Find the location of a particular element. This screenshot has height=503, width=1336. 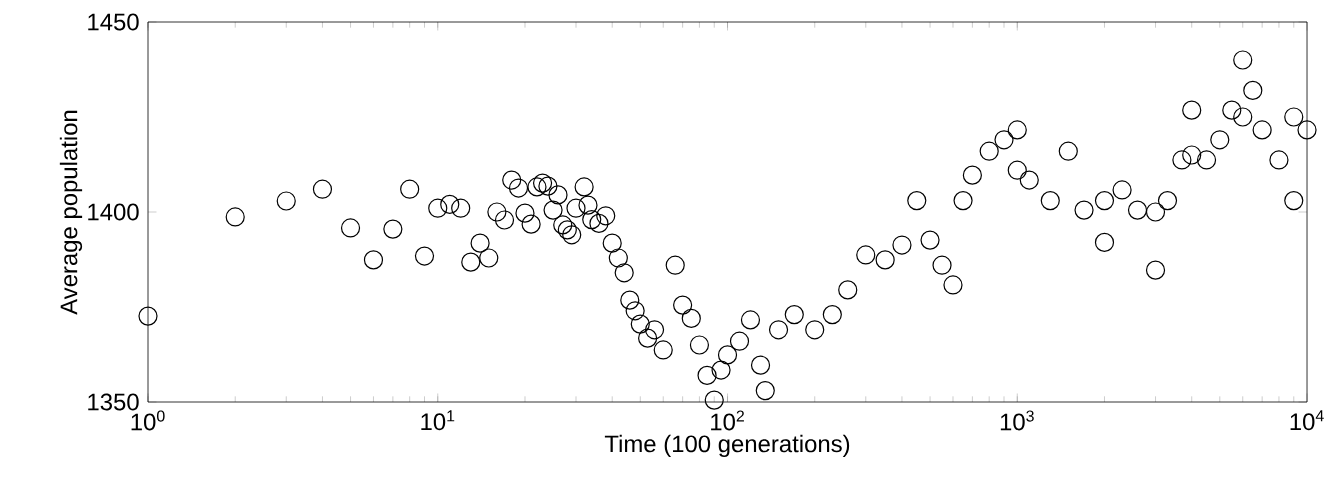

x-tick-label: 10$^{0}$ is located at coordinates (148, 420).